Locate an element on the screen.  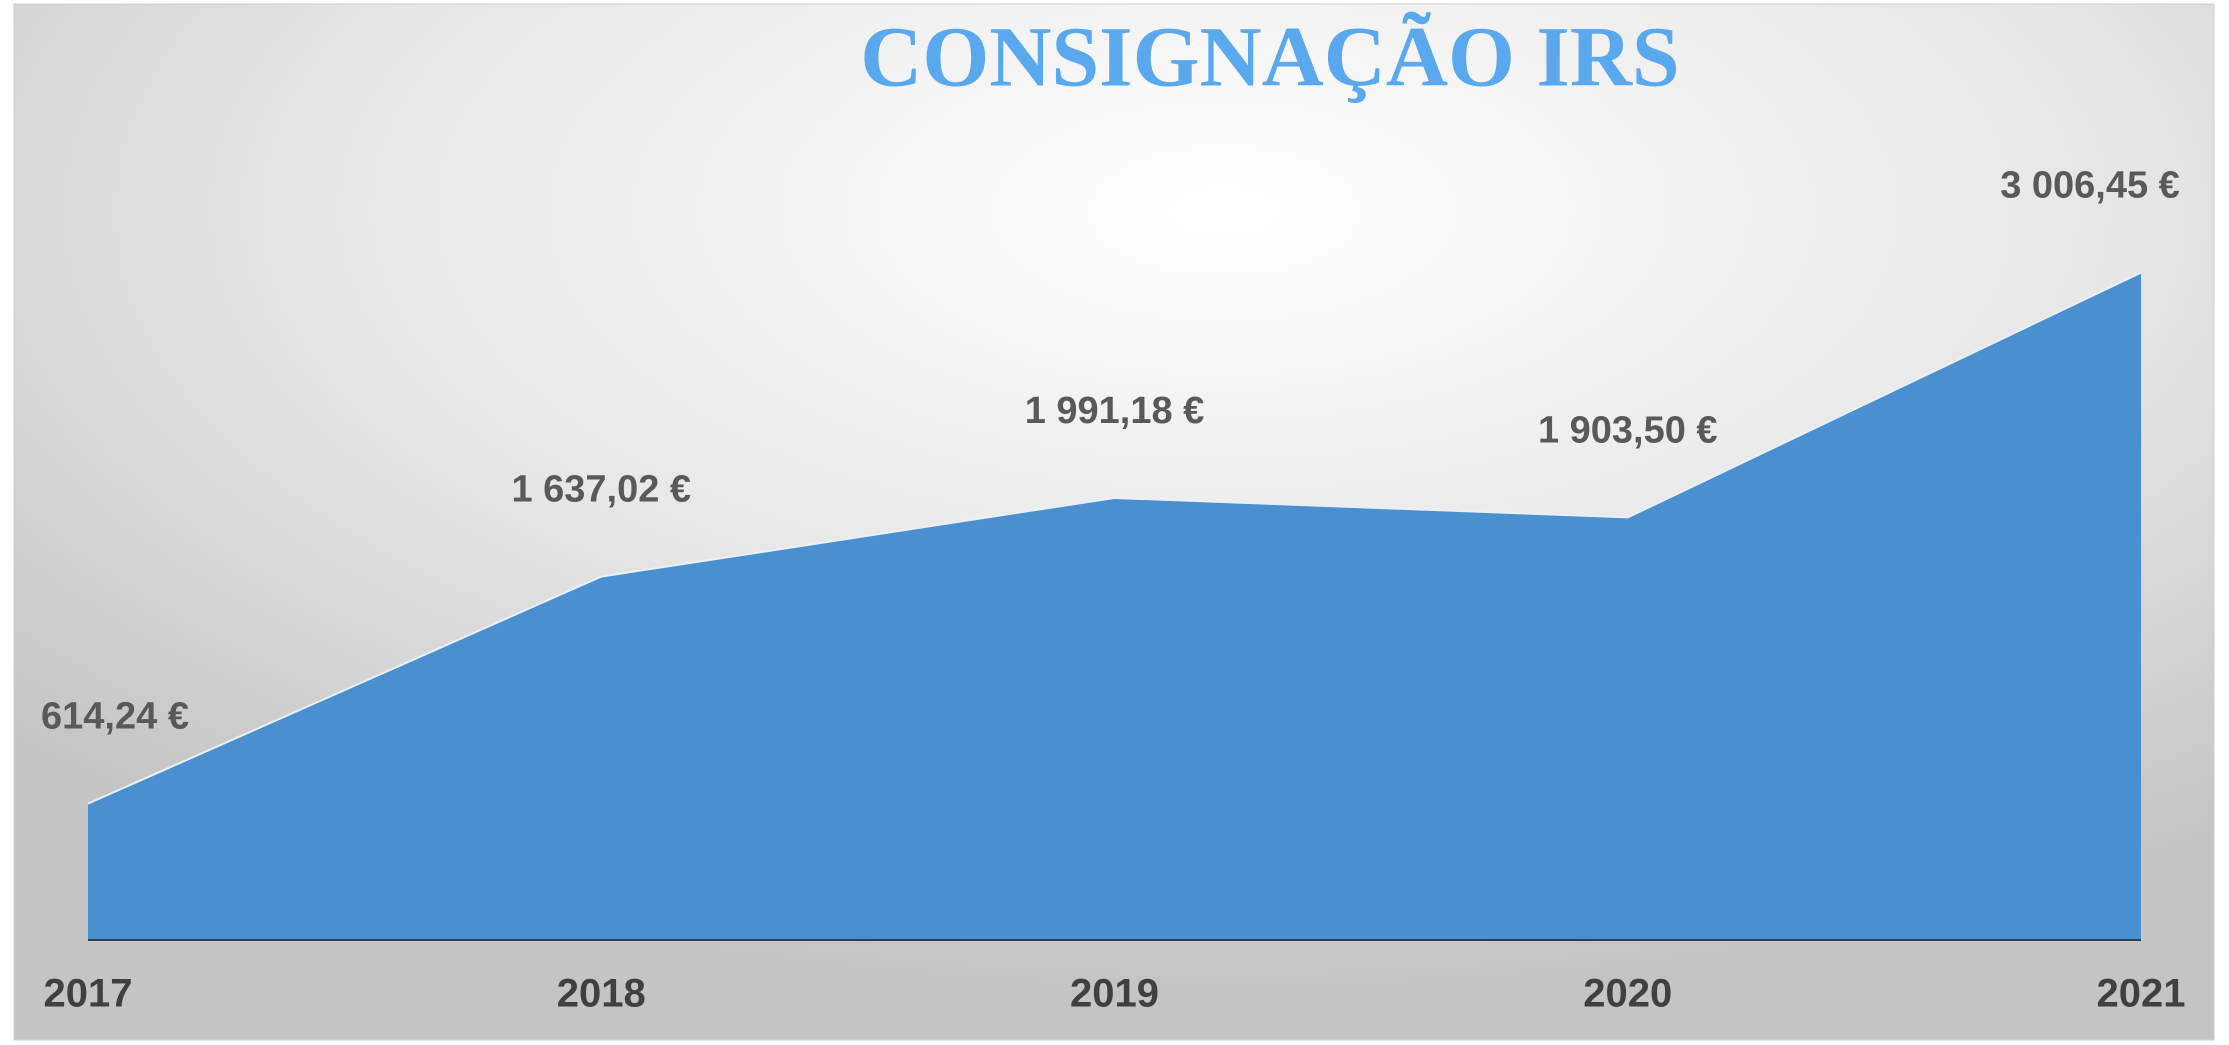
chart-title: CONSIGNAÇÃO IRS is located at coordinates (1270, 57).